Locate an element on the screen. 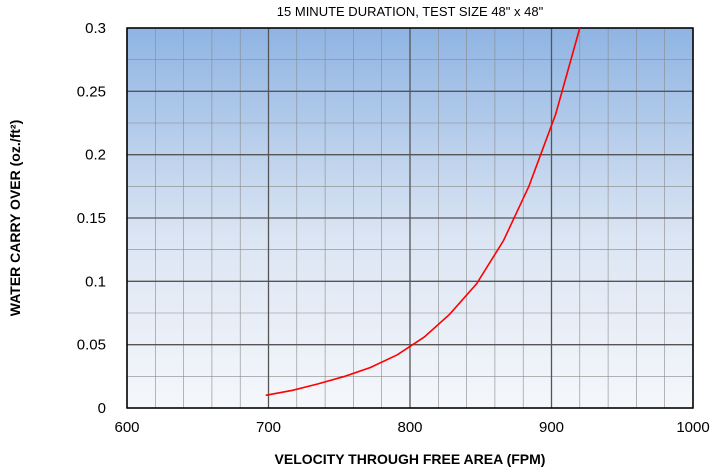 This screenshot has width=715, height=470. y-axis-title: WATER CARRY OVER (oz./ft²) is located at coordinates (15, 218).